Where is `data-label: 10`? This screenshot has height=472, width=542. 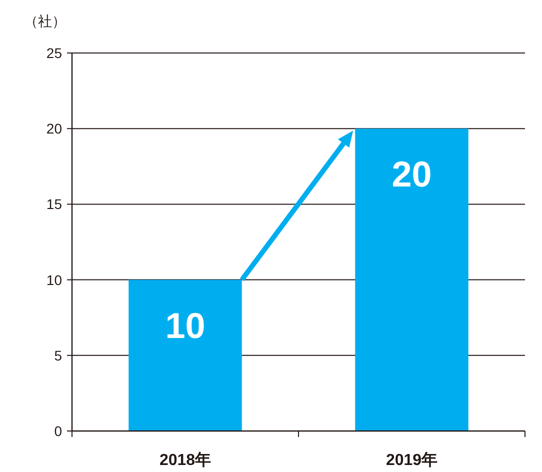
data-label: 10 is located at coordinates (185, 325).